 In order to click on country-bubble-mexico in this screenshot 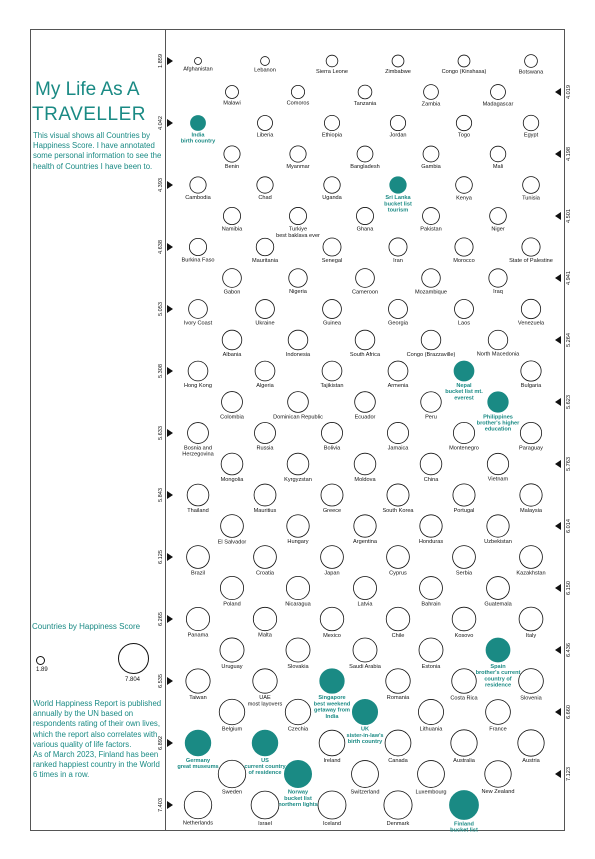, I will do `click(332, 619)`.